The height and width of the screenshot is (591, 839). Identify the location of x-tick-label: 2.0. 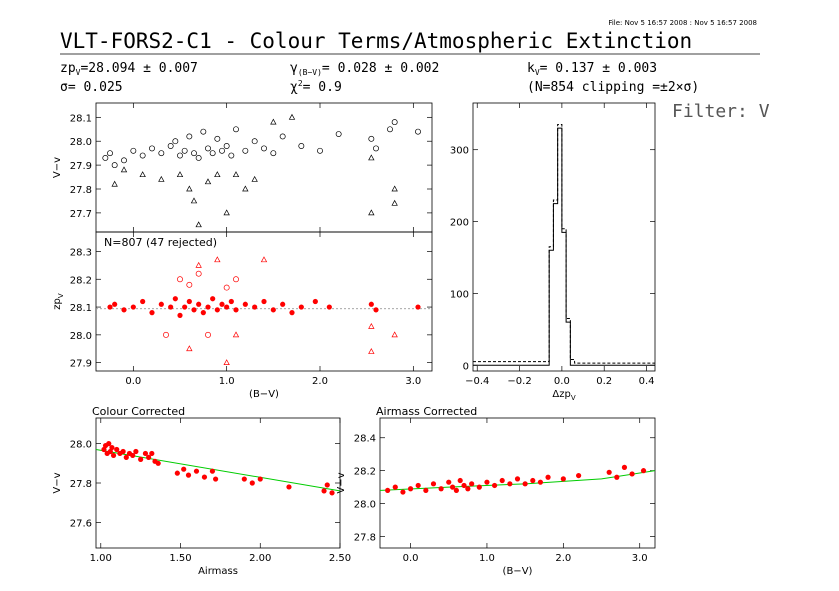
(320, 381).